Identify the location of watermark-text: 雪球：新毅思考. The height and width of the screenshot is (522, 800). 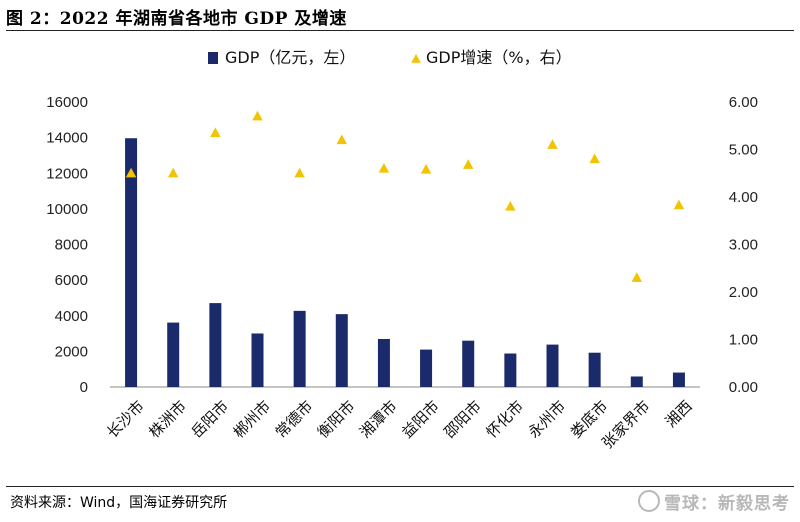
(727, 504).